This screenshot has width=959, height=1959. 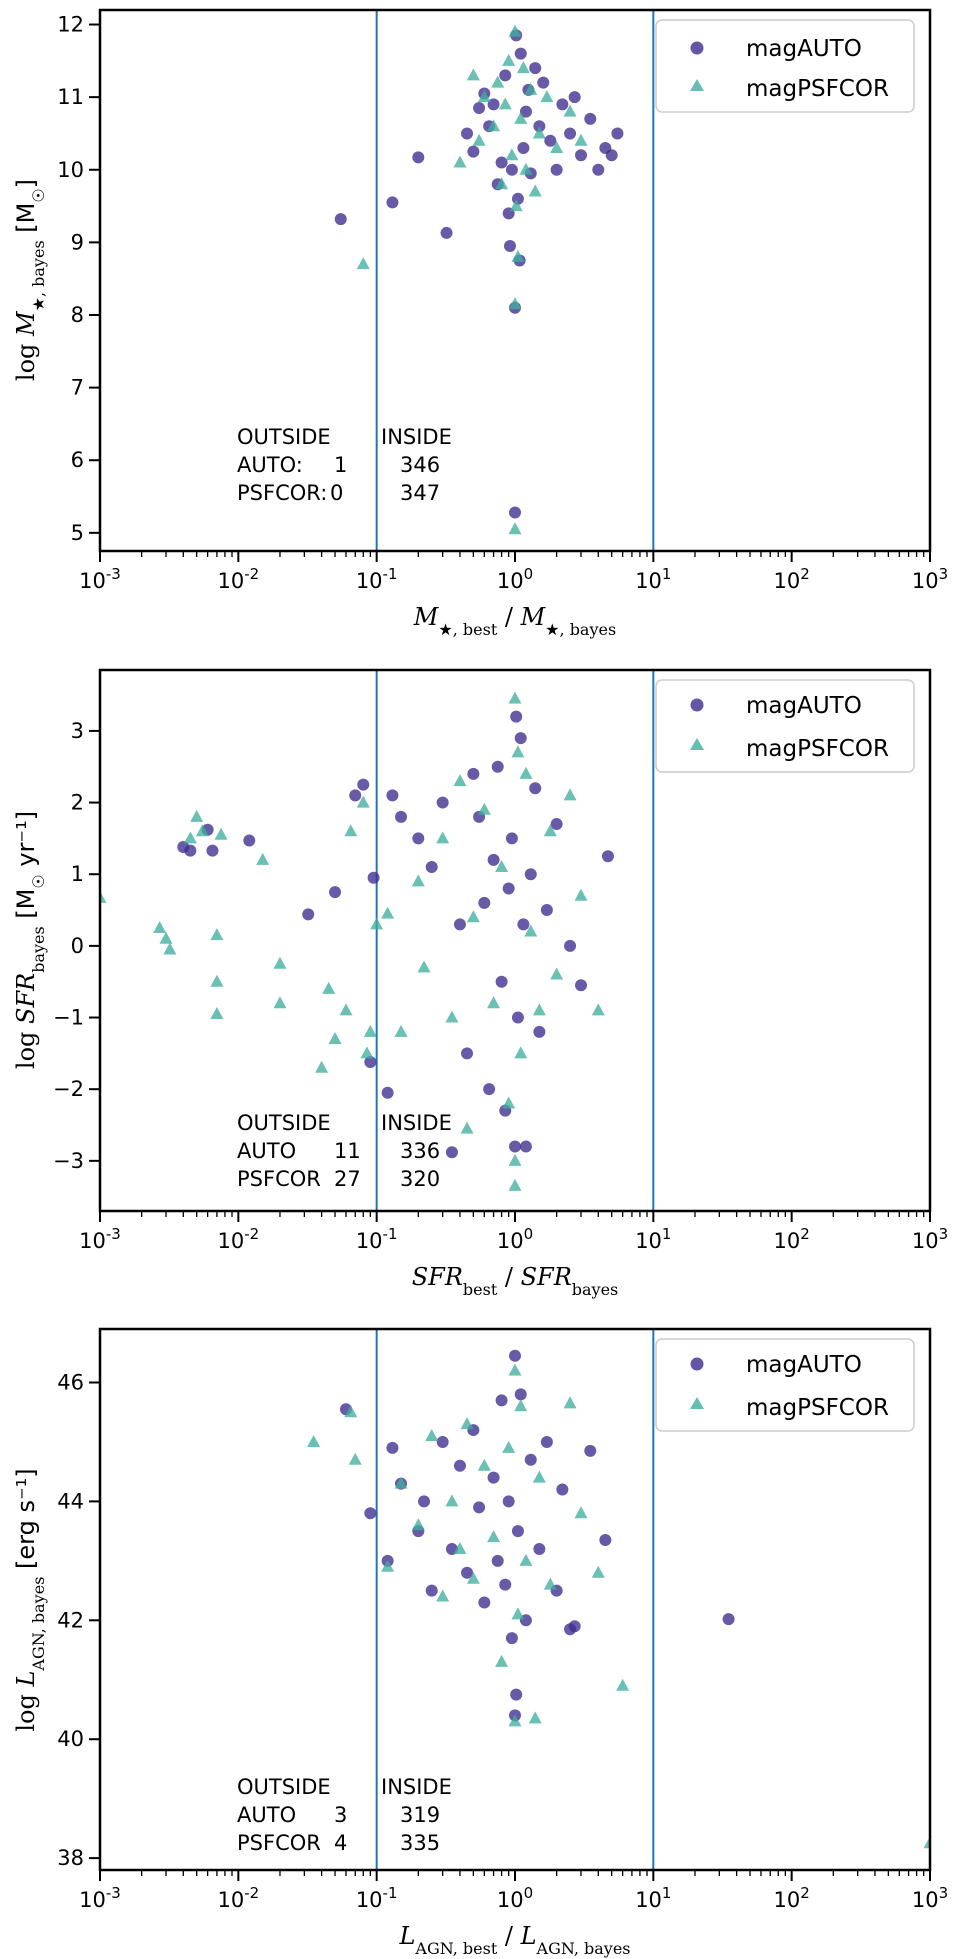 What do you see at coordinates (284, 1787) in the screenshot?
I see `stats-header-outside: OUTSIDE` at bounding box center [284, 1787].